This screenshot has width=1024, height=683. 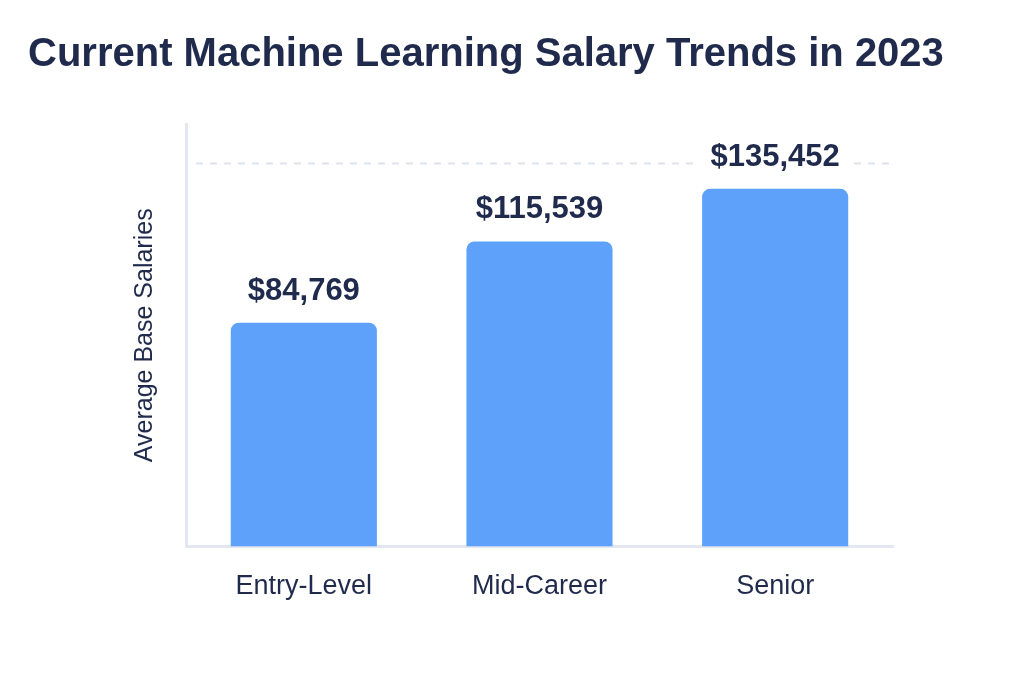 What do you see at coordinates (539, 208) in the screenshot?
I see `data-label: $115,539` at bounding box center [539, 208].